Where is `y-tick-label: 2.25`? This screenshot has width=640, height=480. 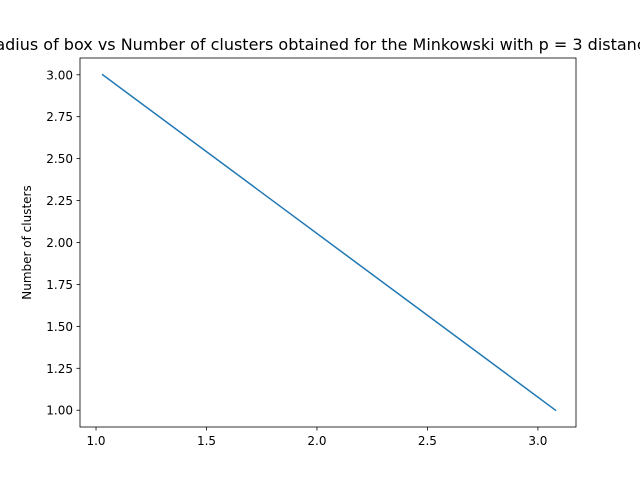 y-tick-label: 2.25 is located at coordinates (59, 201).